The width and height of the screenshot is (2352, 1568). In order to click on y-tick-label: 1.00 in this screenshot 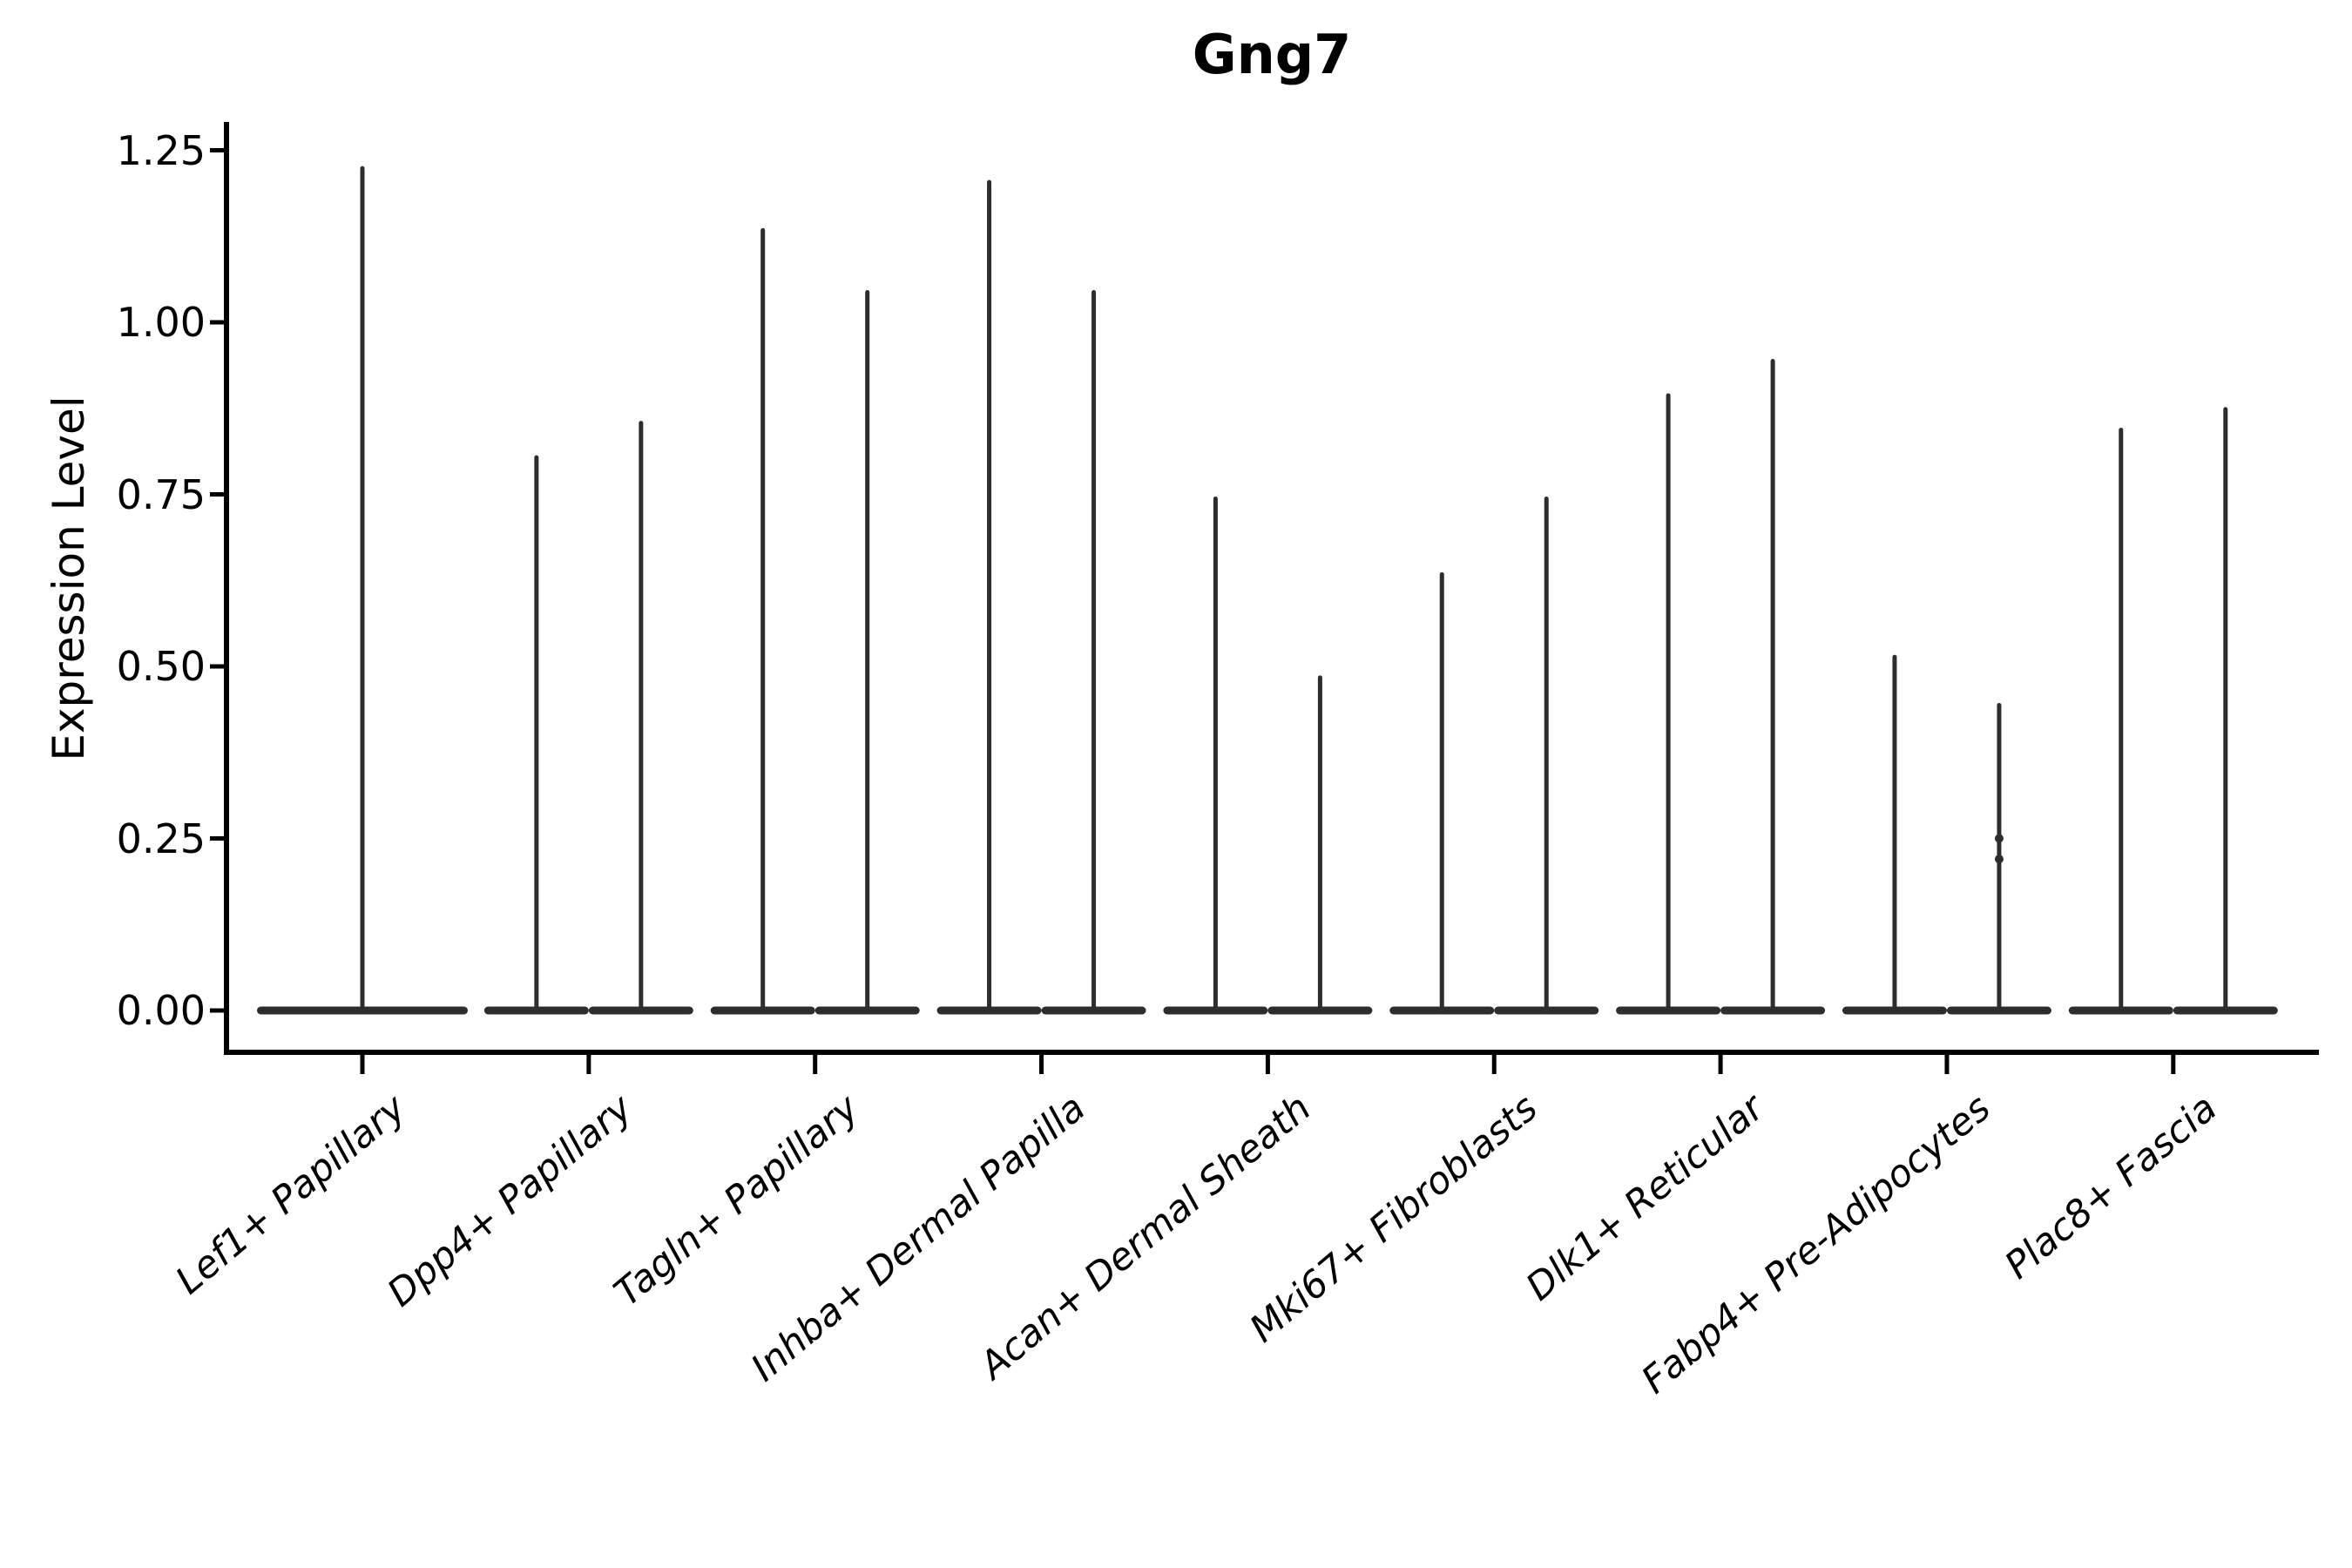, I will do `click(161, 322)`.